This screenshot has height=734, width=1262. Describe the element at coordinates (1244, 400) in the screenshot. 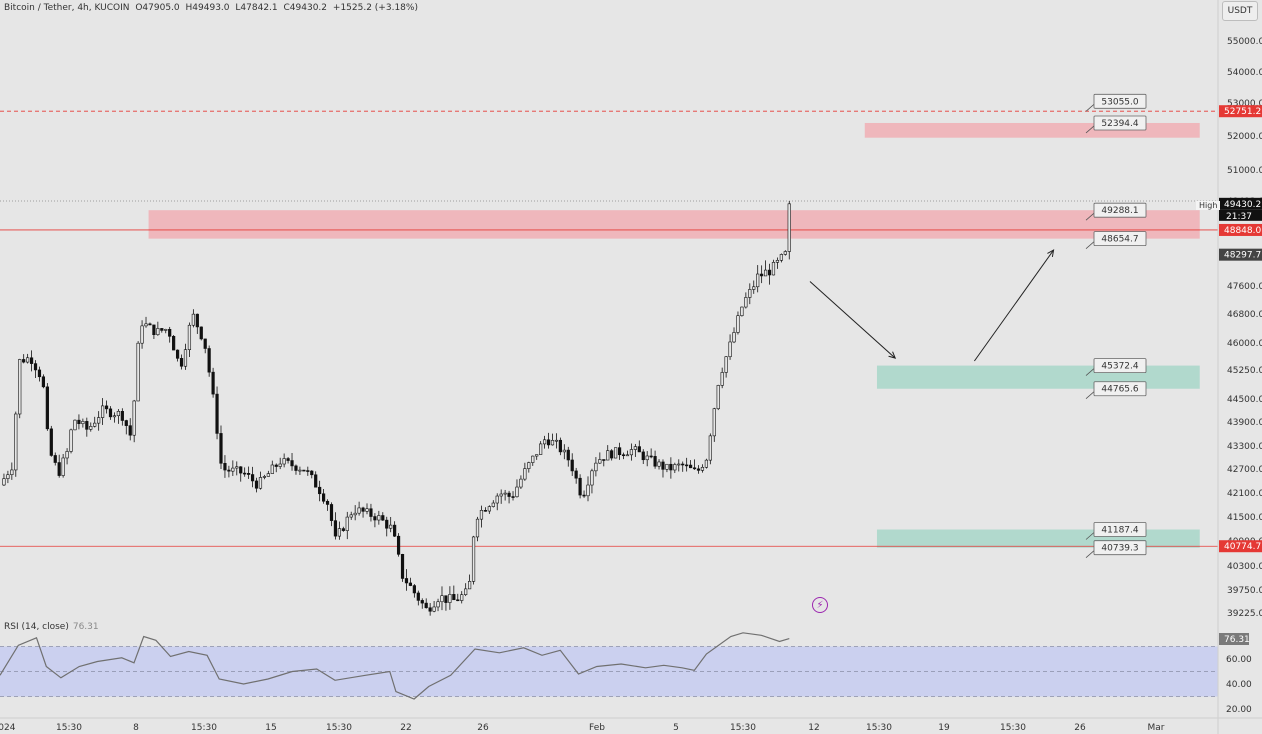

I see `price-tick-label: 44500.0` at that location.